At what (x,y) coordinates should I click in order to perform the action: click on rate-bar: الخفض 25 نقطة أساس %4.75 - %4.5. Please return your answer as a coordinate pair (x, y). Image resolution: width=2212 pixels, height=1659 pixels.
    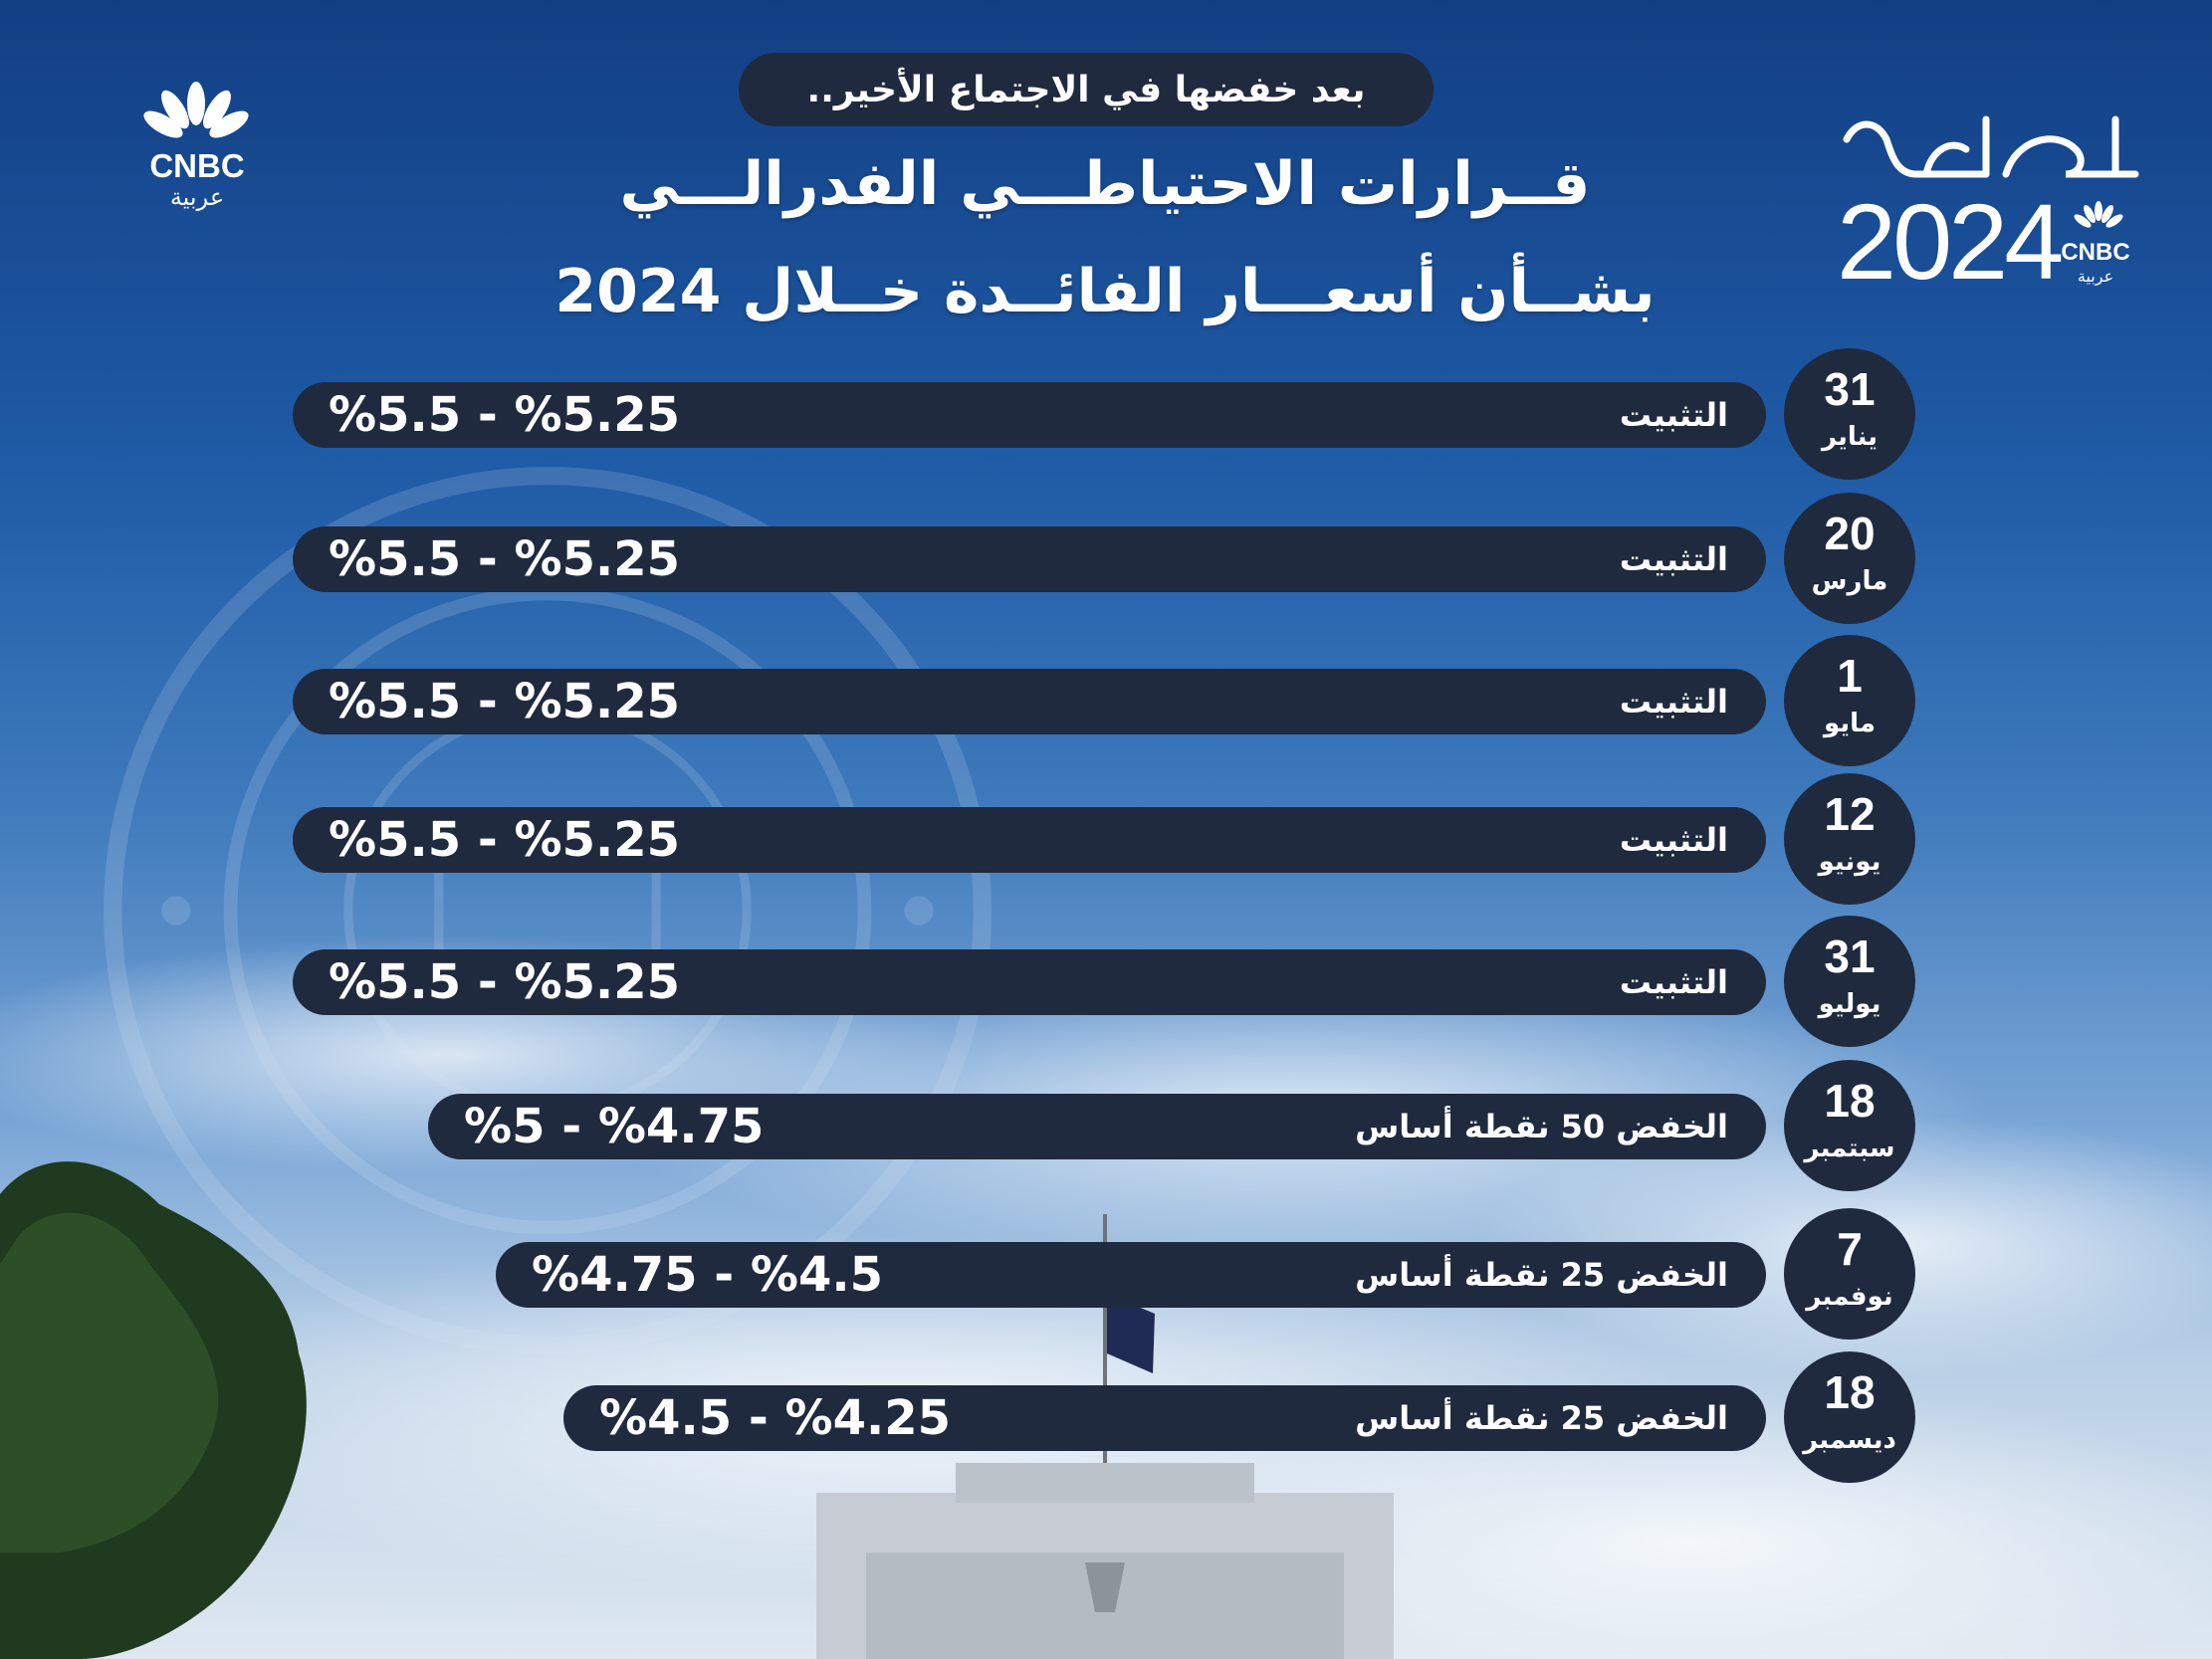
    Looking at the image, I should click on (1131, 1275).